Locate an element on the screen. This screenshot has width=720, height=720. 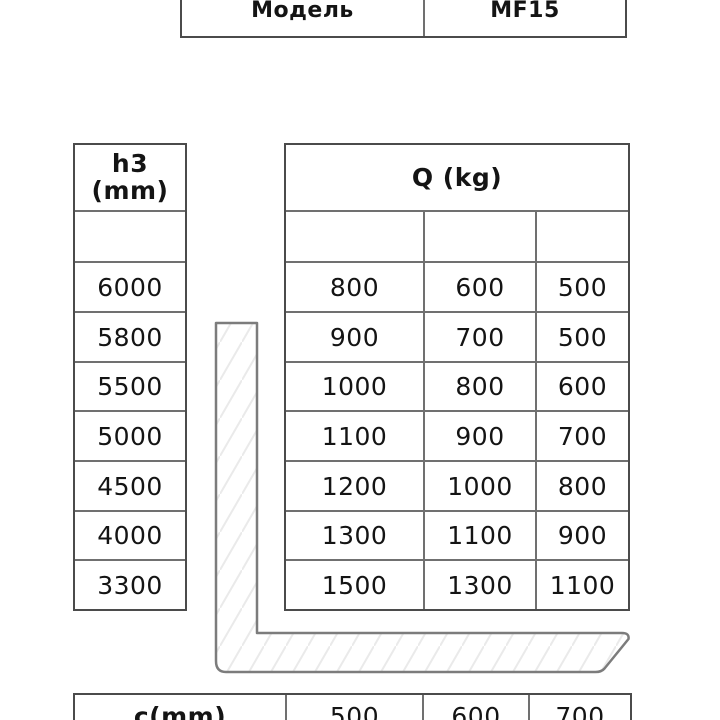
h3-value-cell: 4500 is located at coordinates (130, 487).